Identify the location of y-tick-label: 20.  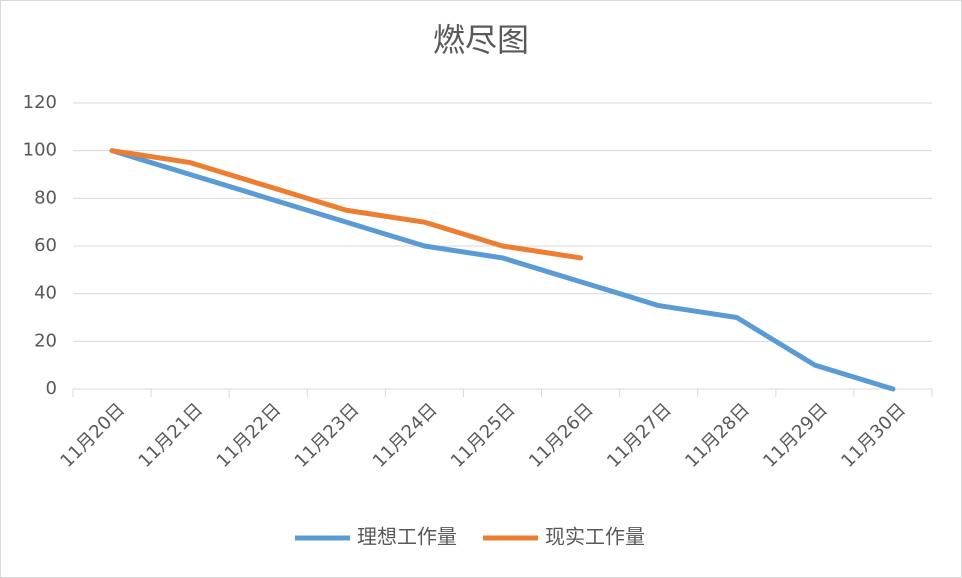
(45, 340).